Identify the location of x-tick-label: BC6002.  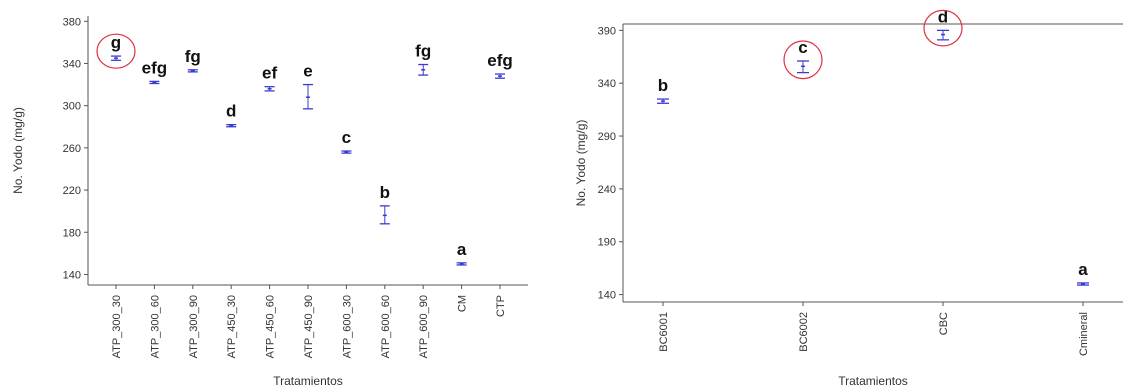
(804, 332).